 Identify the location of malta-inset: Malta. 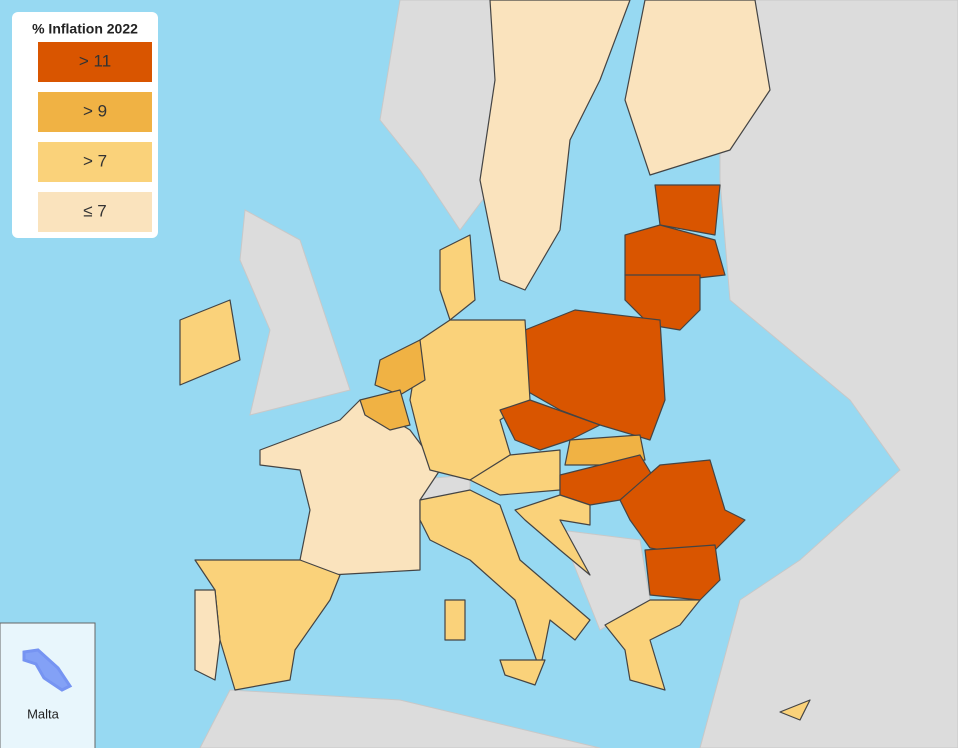
(48, 685).